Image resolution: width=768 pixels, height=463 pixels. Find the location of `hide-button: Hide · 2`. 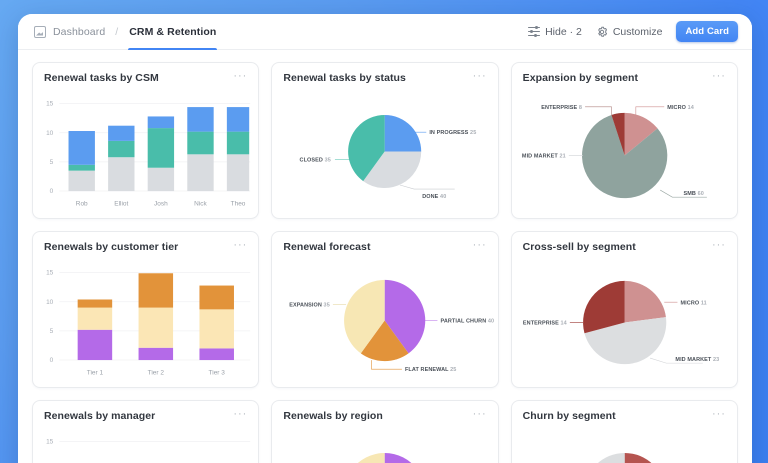

hide-button: Hide · 2 is located at coordinates (555, 32).